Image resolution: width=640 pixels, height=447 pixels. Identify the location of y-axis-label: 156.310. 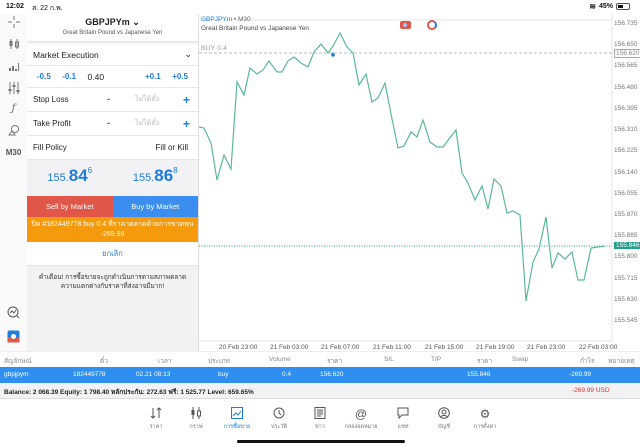
(626, 129).